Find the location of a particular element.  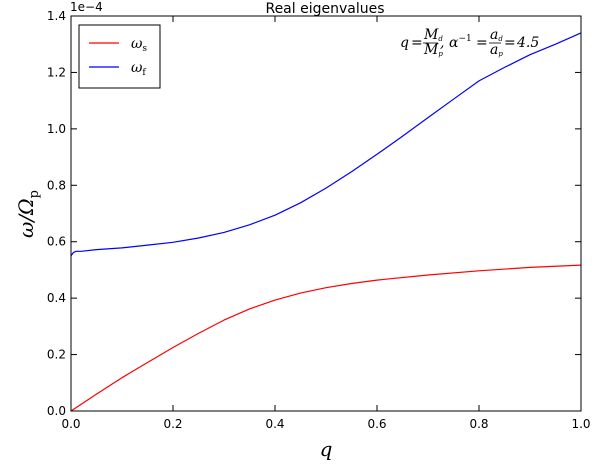

y-tick-label: 1.0 is located at coordinates (56, 129).